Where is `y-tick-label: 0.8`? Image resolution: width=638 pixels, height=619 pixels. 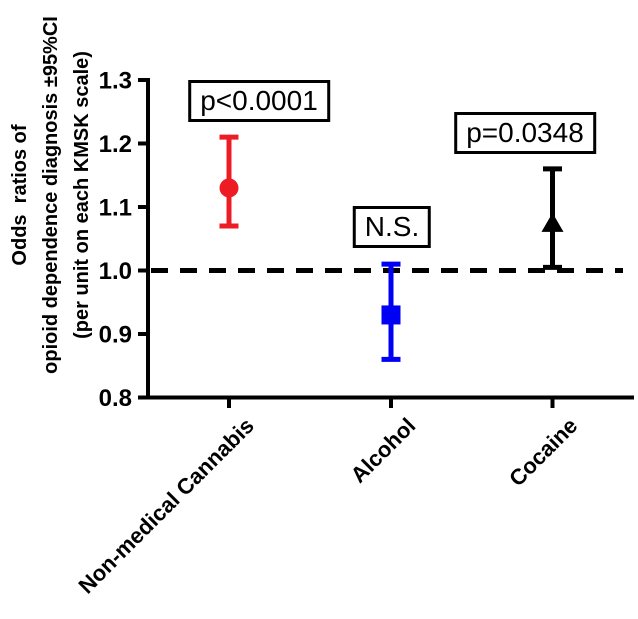 y-tick-label: 0.8 is located at coordinates (115, 398).